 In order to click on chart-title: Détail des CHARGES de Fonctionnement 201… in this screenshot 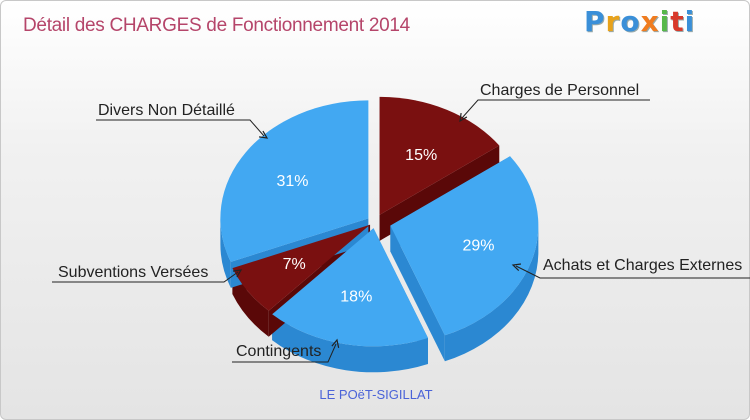, I will do `click(216, 25)`.